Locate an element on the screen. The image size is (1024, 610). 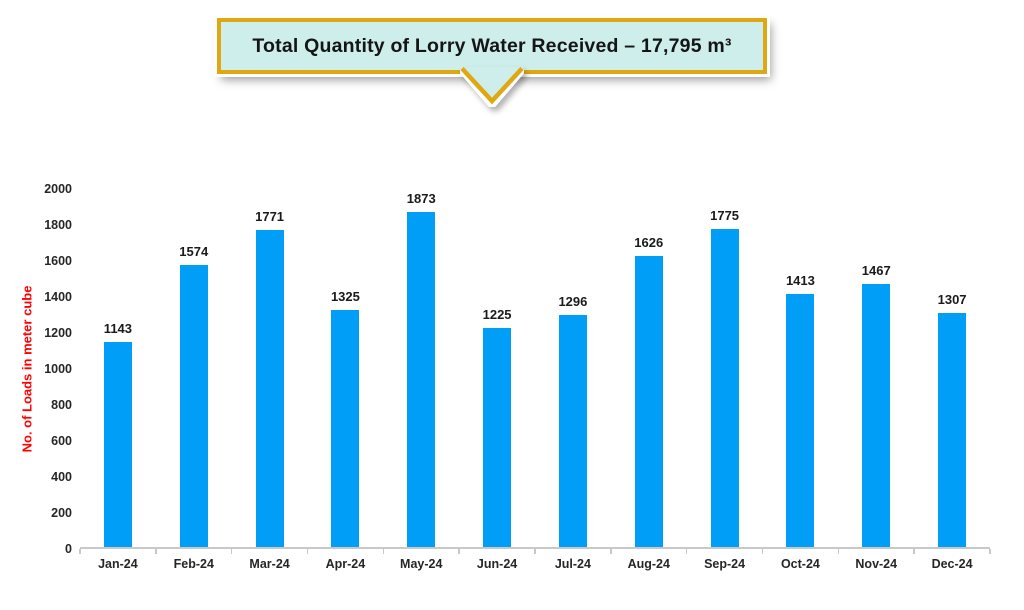
bar-value-label: 1307 is located at coordinates (952, 300).